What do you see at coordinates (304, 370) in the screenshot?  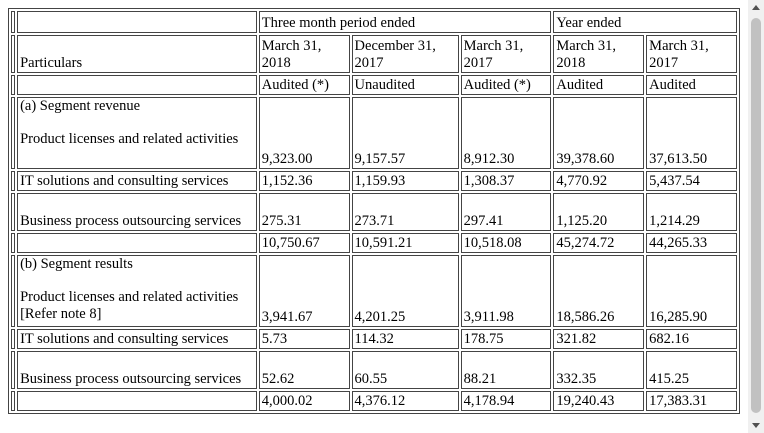 I see `value-cell: 52.62` at bounding box center [304, 370].